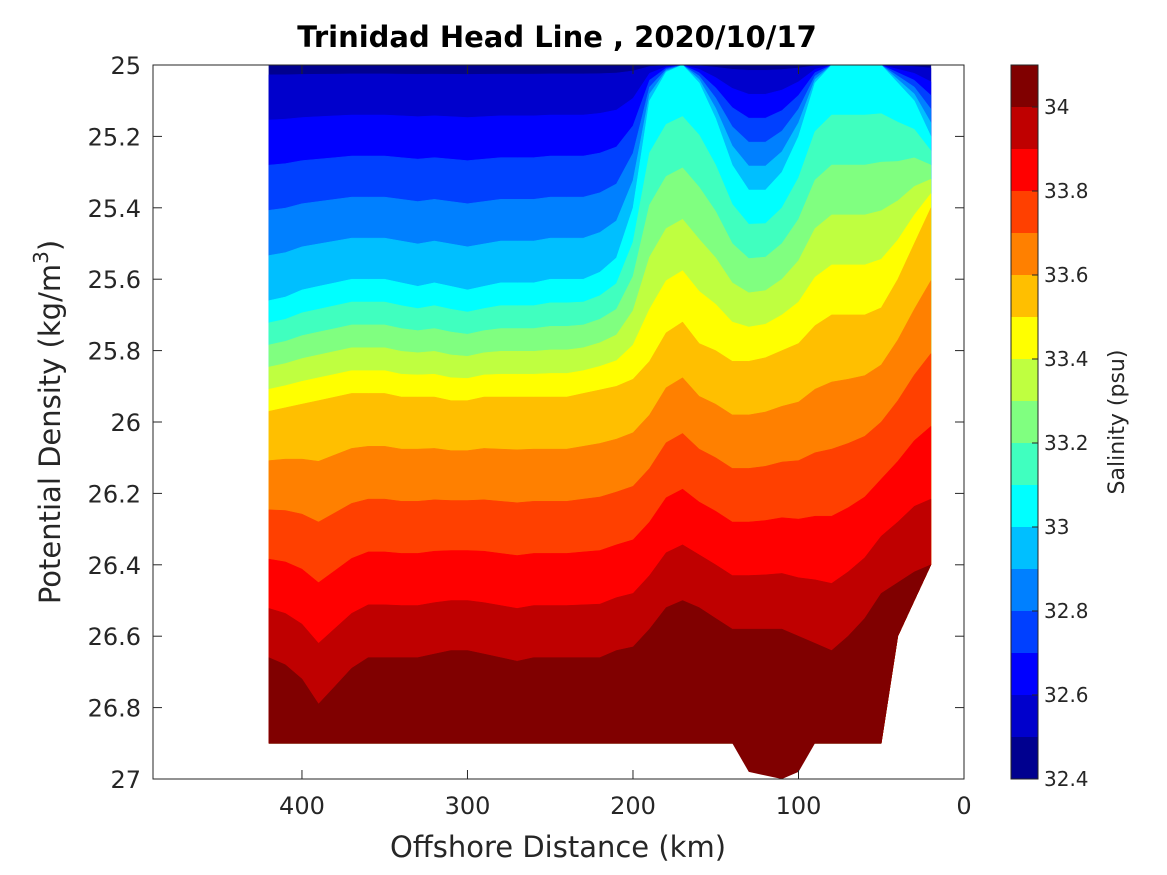 This screenshot has width=1167, height=875. What do you see at coordinates (963, 806) in the screenshot?
I see `x-tick-label: 0` at bounding box center [963, 806].